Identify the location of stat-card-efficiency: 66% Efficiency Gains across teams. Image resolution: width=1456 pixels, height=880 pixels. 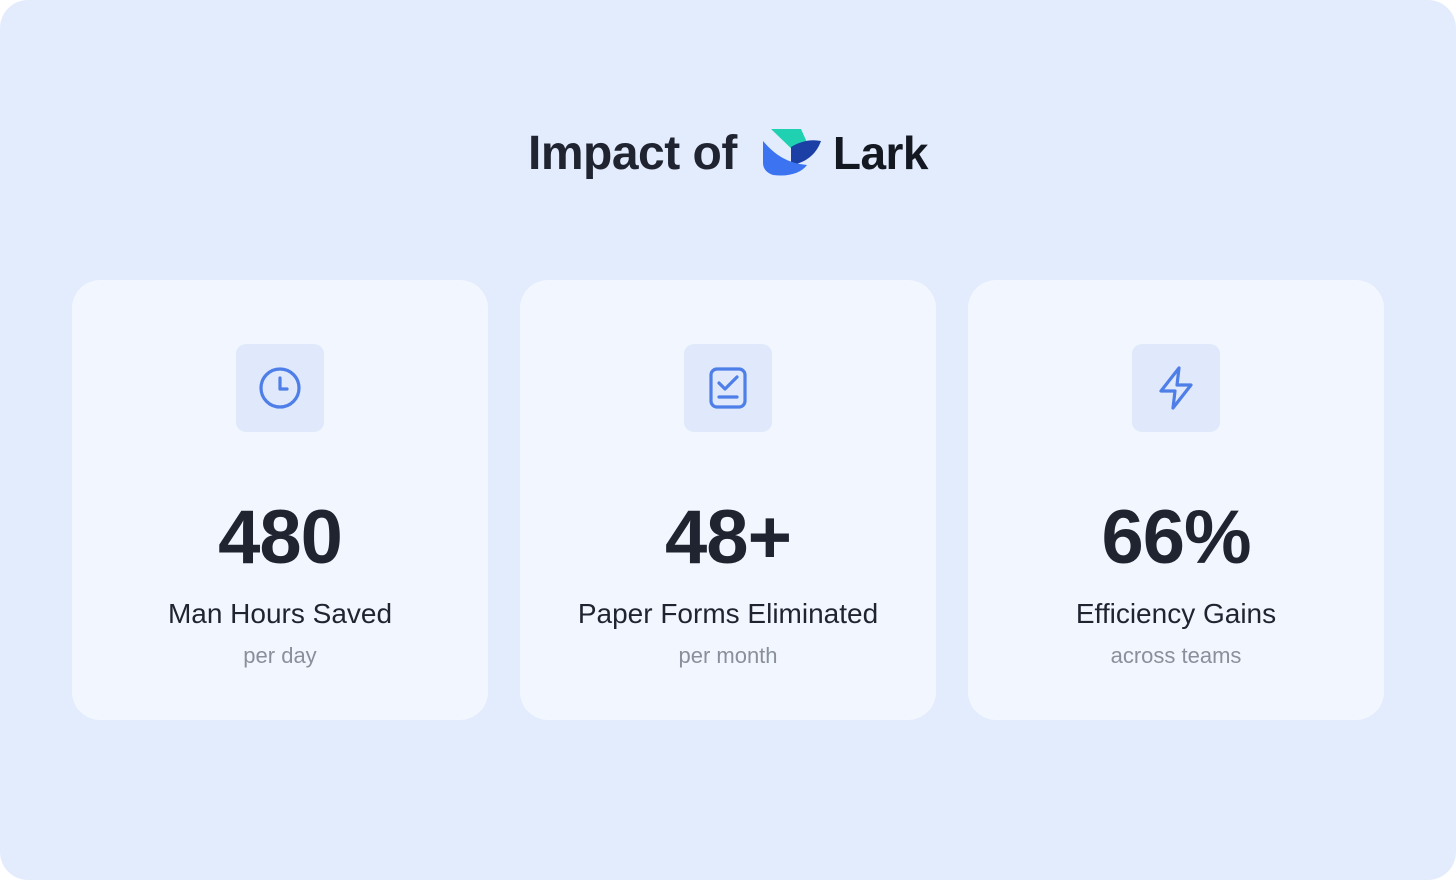
(1176, 500).